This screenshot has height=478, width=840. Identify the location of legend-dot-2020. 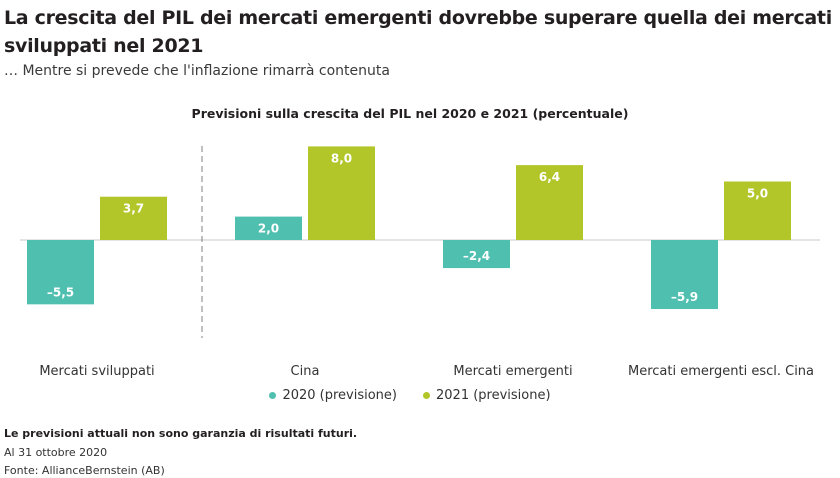
(273, 395).